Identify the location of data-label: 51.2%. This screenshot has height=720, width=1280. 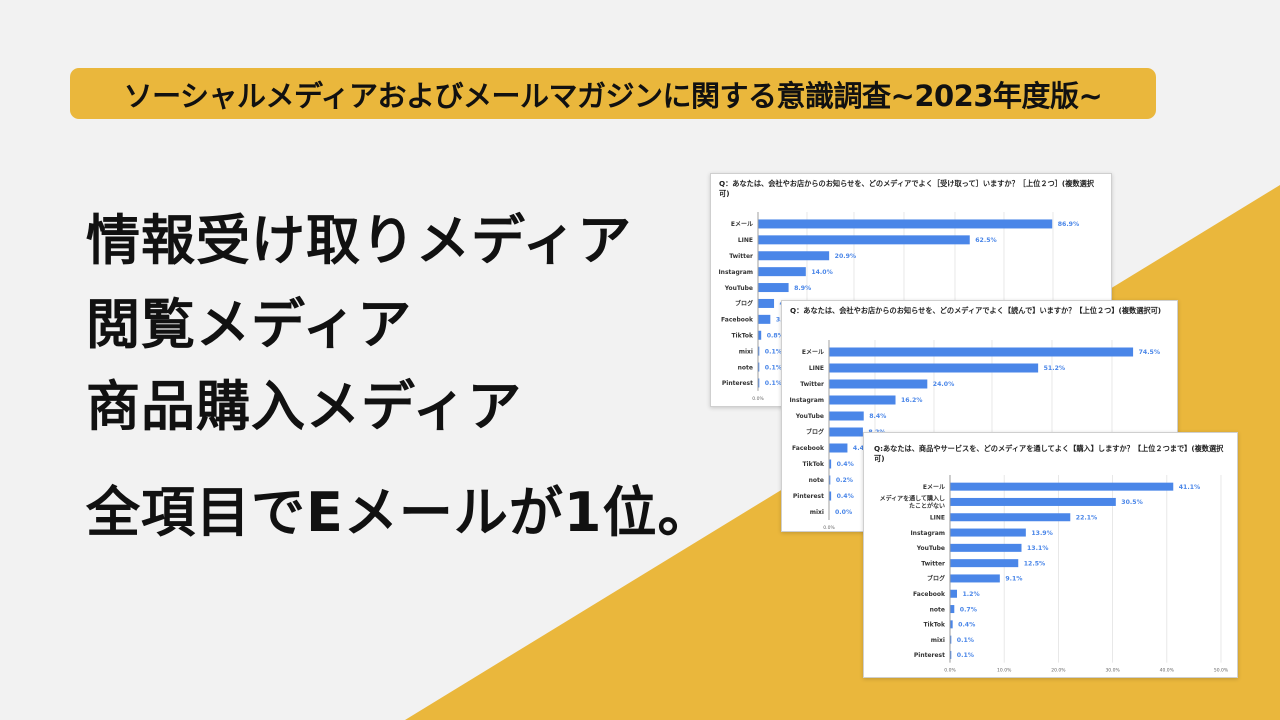
(1054, 368).